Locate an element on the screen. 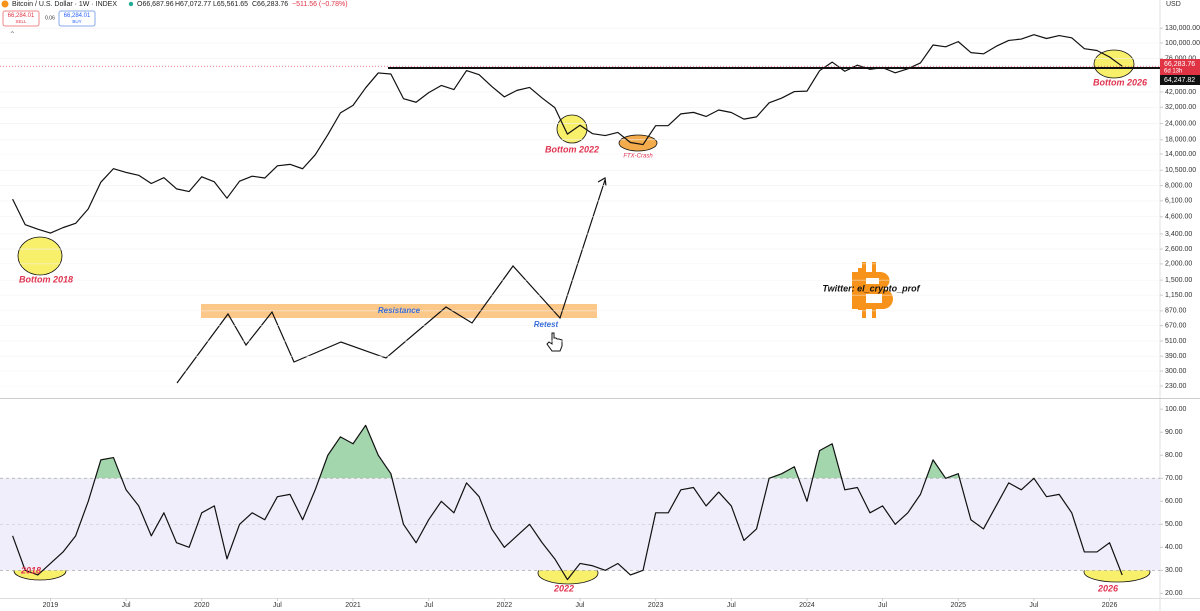  y-tick-label: 510.00 is located at coordinates (1176, 341).